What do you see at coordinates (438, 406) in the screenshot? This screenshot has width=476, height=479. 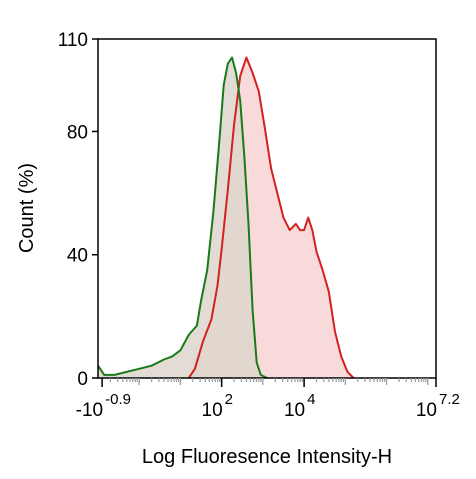 I see `x-tick-label: 107.2` at bounding box center [438, 406].